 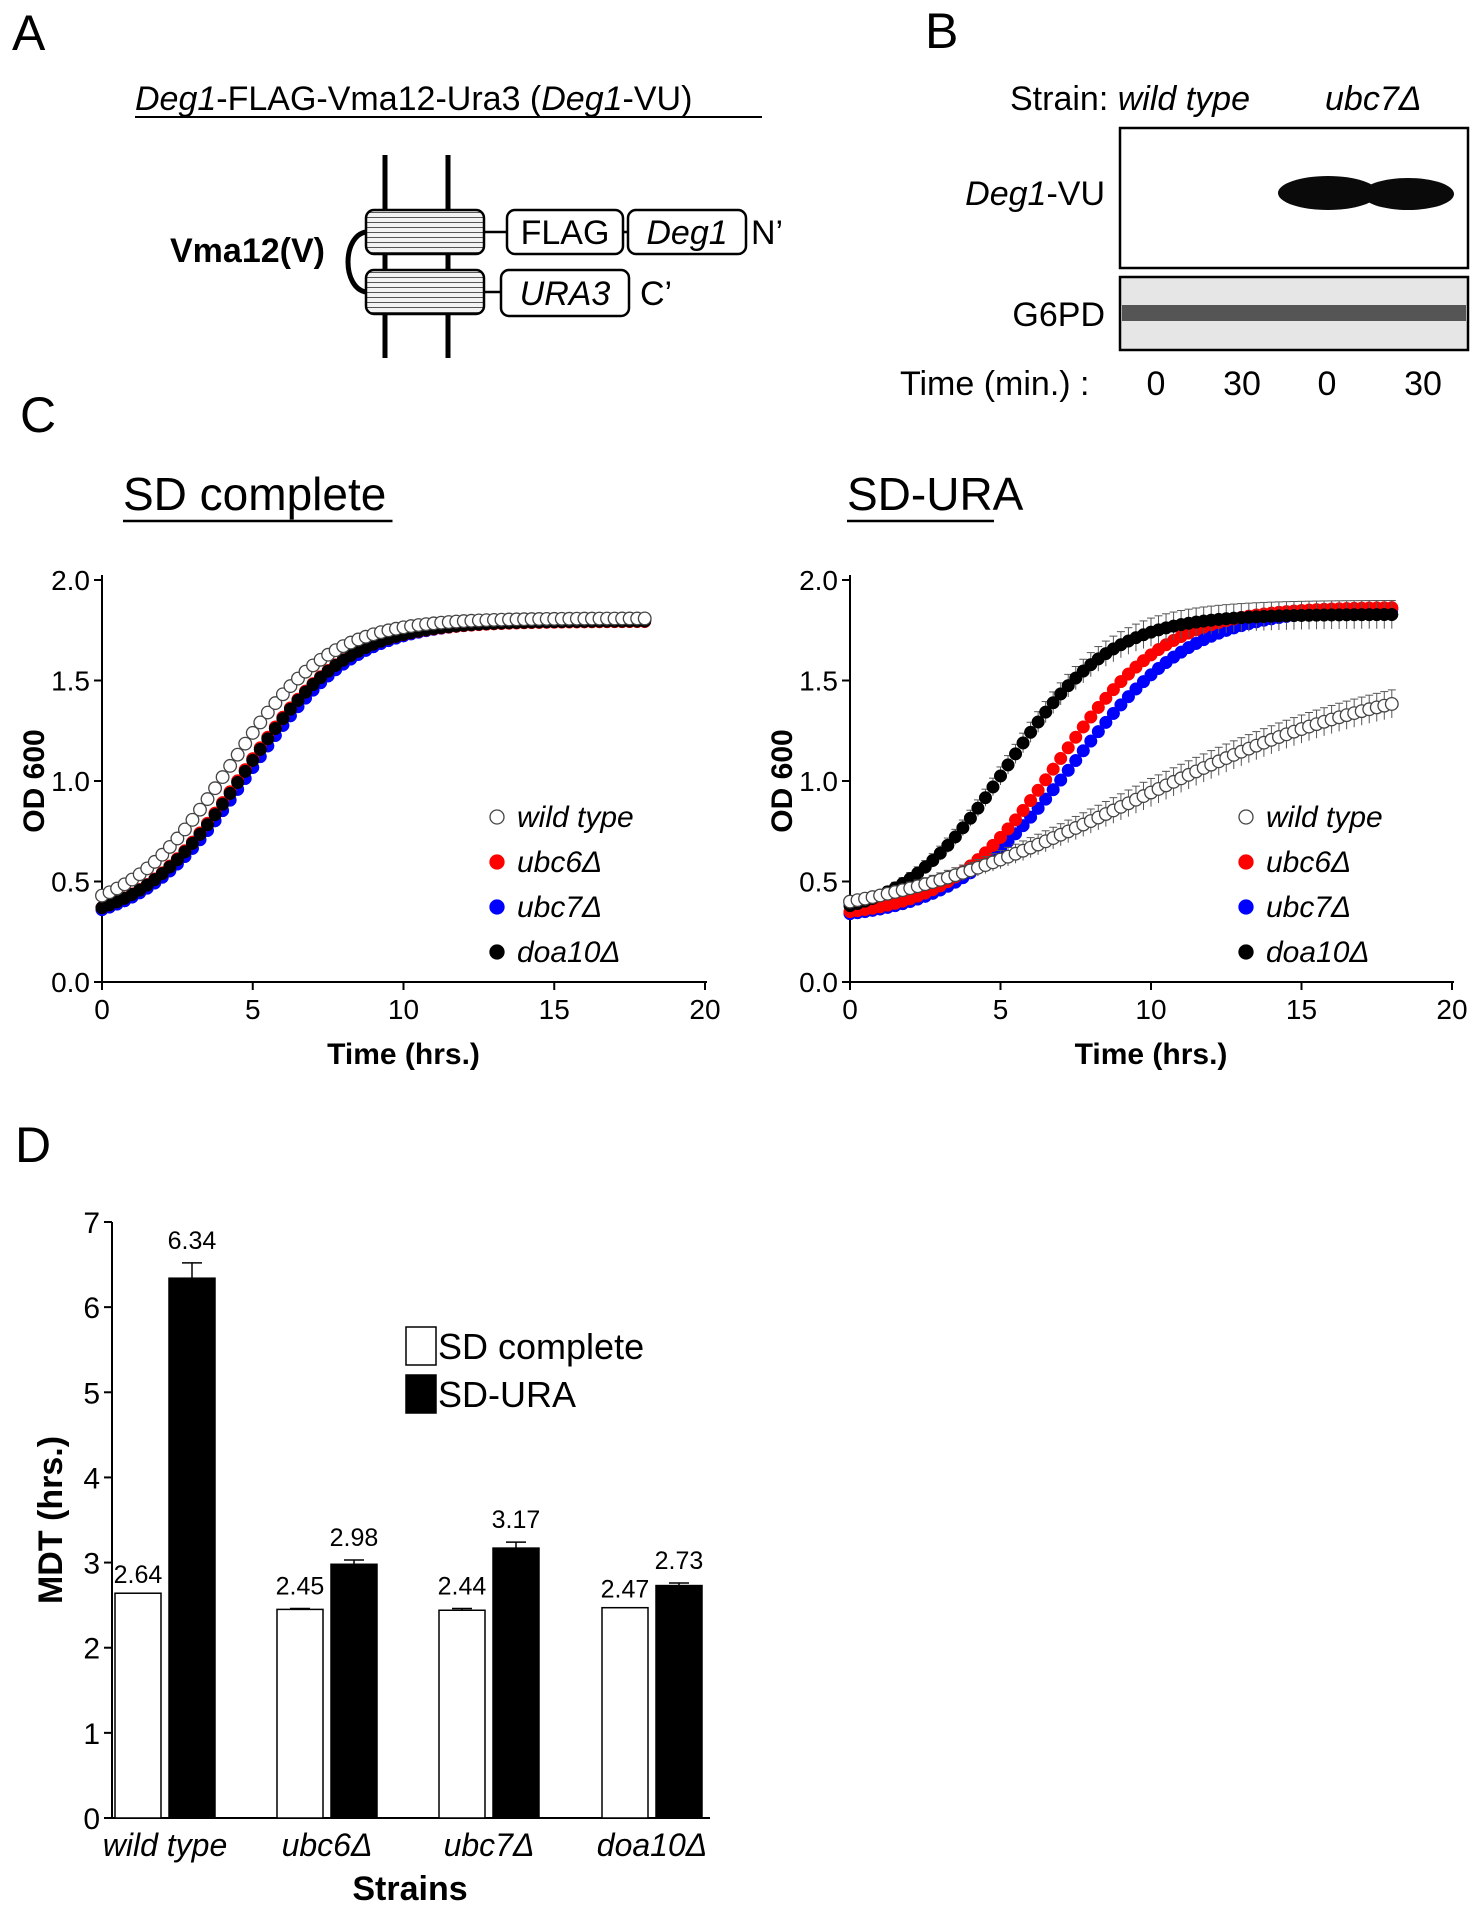 I want to click on legend-label: ubc6Δ, so click(x=1308, y=862).